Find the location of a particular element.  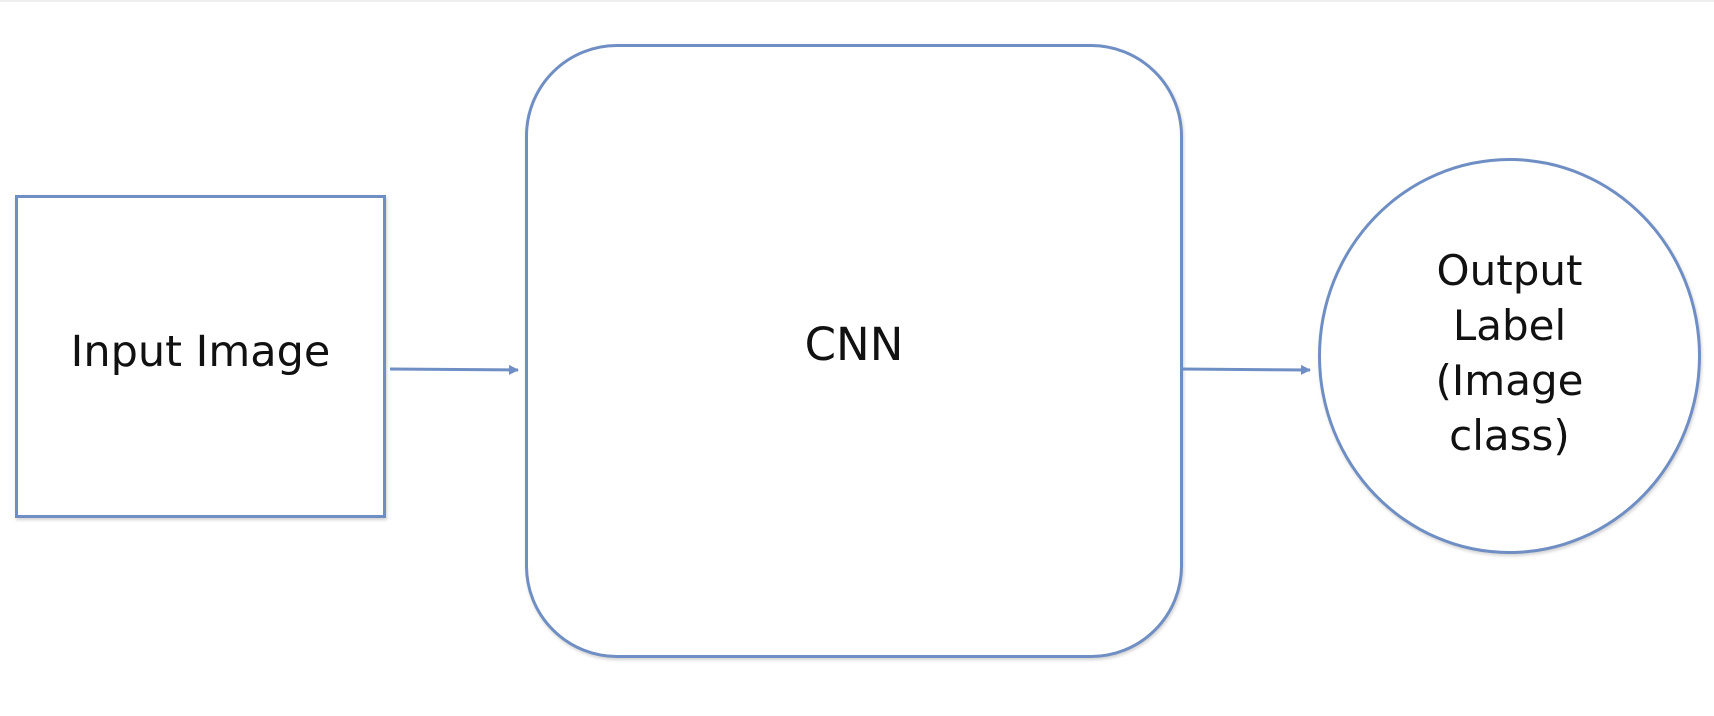

input-image-node: Input Image is located at coordinates (200, 356).